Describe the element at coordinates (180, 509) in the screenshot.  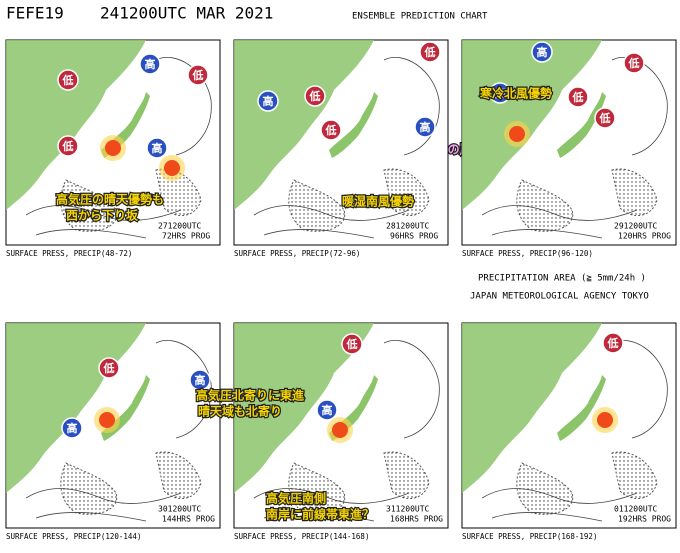
I see `forecast-stamp: 301200UTC` at that location.